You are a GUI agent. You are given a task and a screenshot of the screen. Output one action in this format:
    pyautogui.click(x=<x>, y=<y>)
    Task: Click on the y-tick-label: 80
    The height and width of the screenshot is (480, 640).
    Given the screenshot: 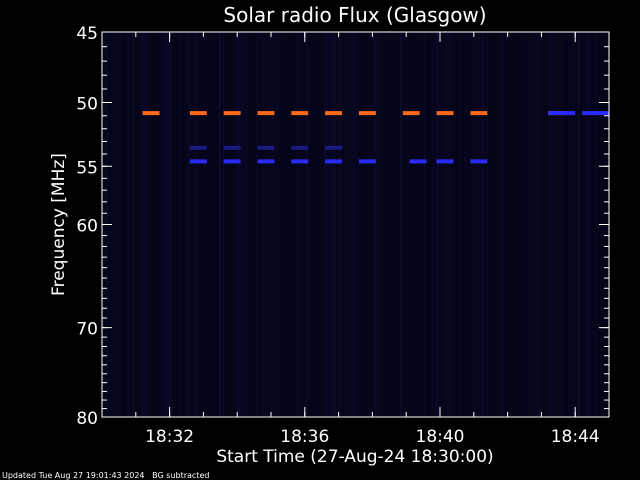 What is the action you would take?
    pyautogui.click(x=87, y=419)
    